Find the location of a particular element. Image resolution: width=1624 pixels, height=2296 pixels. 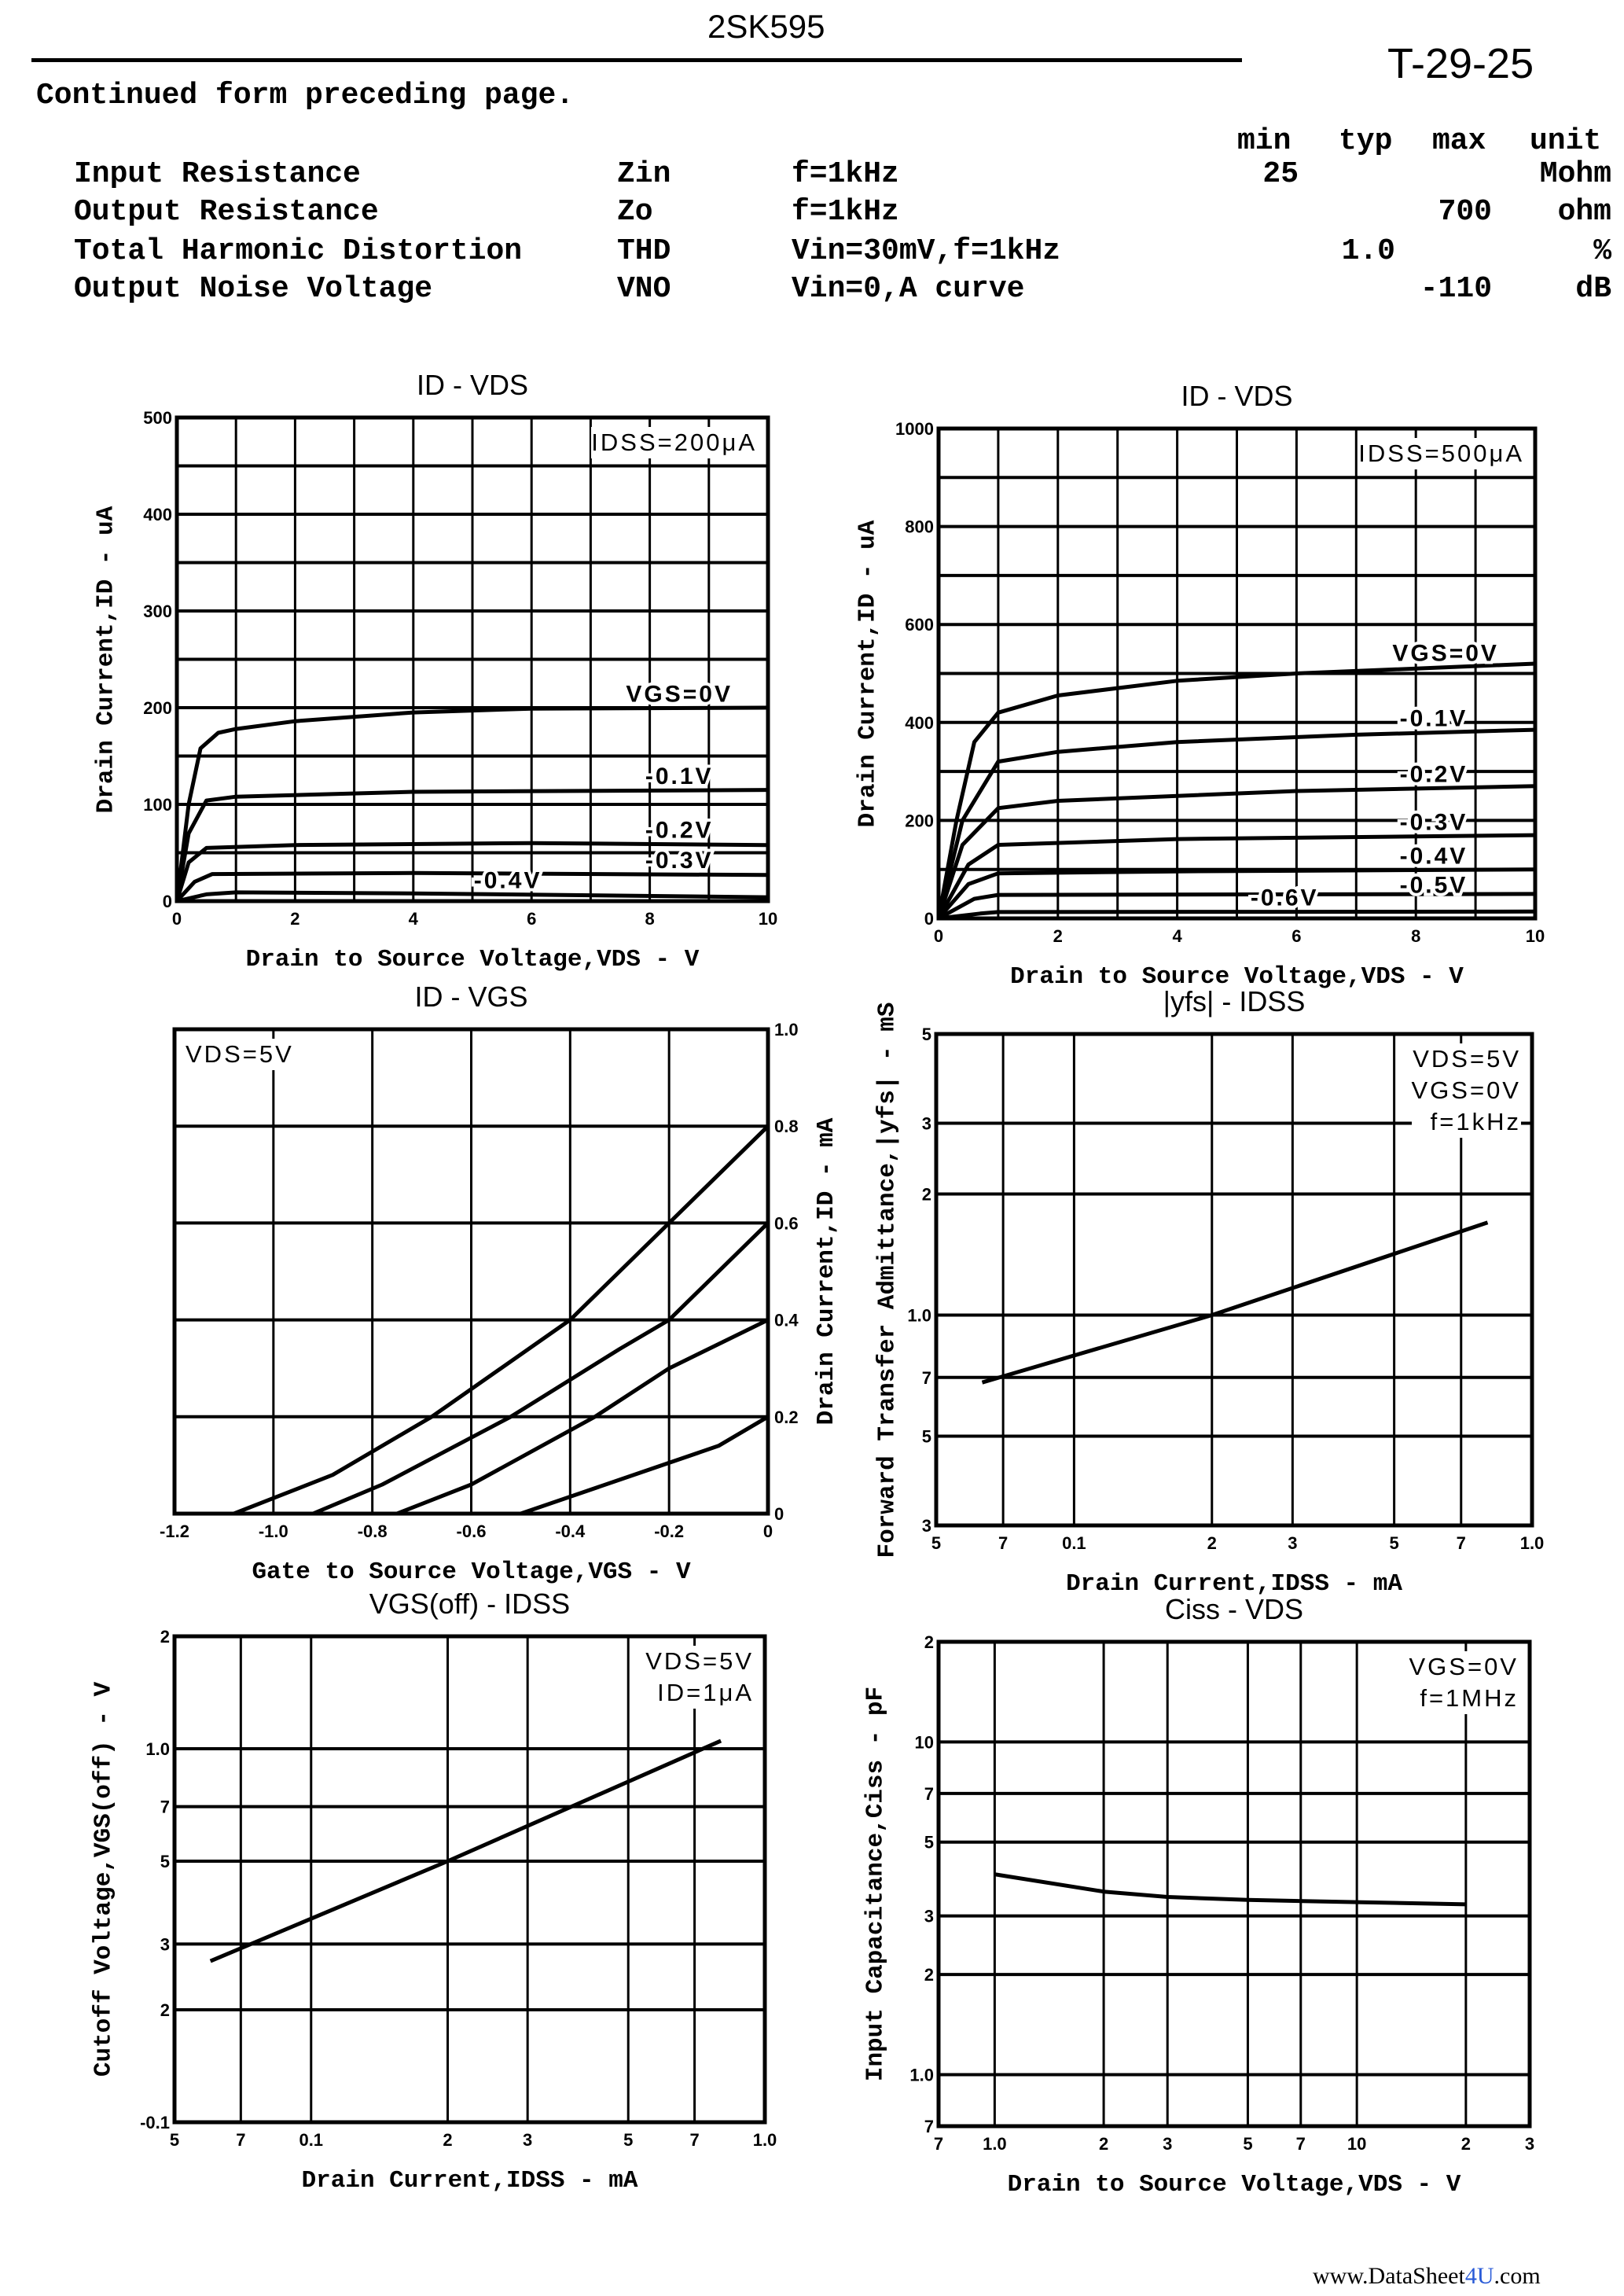

spec-symbol: THD is located at coordinates (644, 251).